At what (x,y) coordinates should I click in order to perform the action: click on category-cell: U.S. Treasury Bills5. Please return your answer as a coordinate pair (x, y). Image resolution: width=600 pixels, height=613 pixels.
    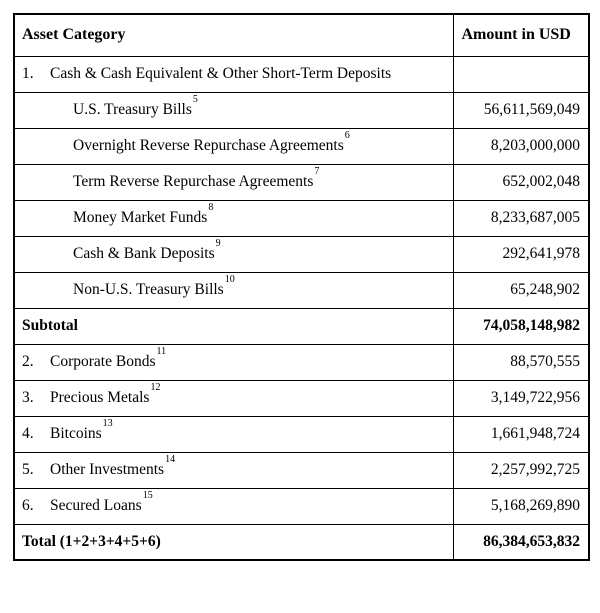
    Looking at the image, I should click on (233, 110).